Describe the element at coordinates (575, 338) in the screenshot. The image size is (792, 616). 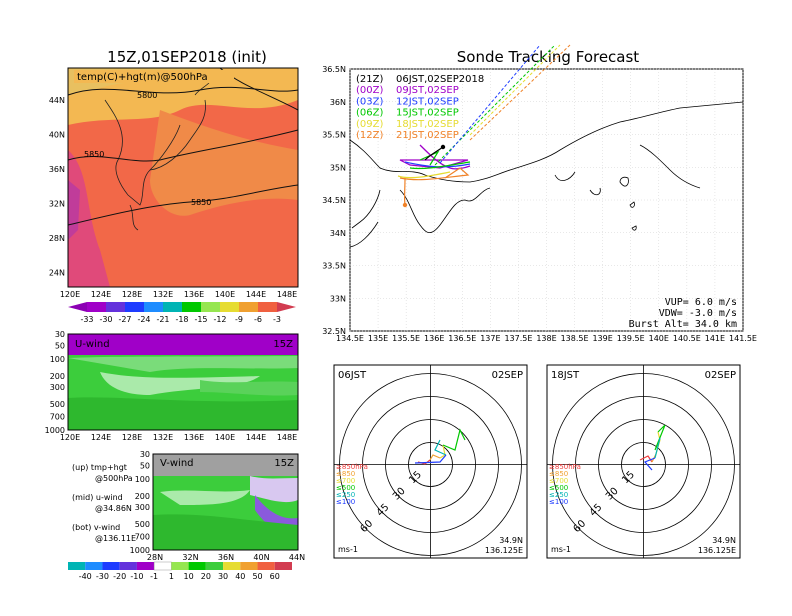
I see `lon-tick-label: 138.5E` at that location.